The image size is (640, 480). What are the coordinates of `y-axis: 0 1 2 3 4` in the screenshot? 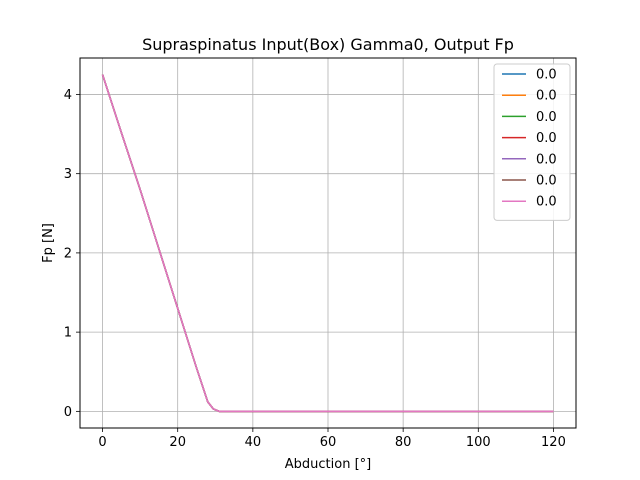 It's located at (72, 254).